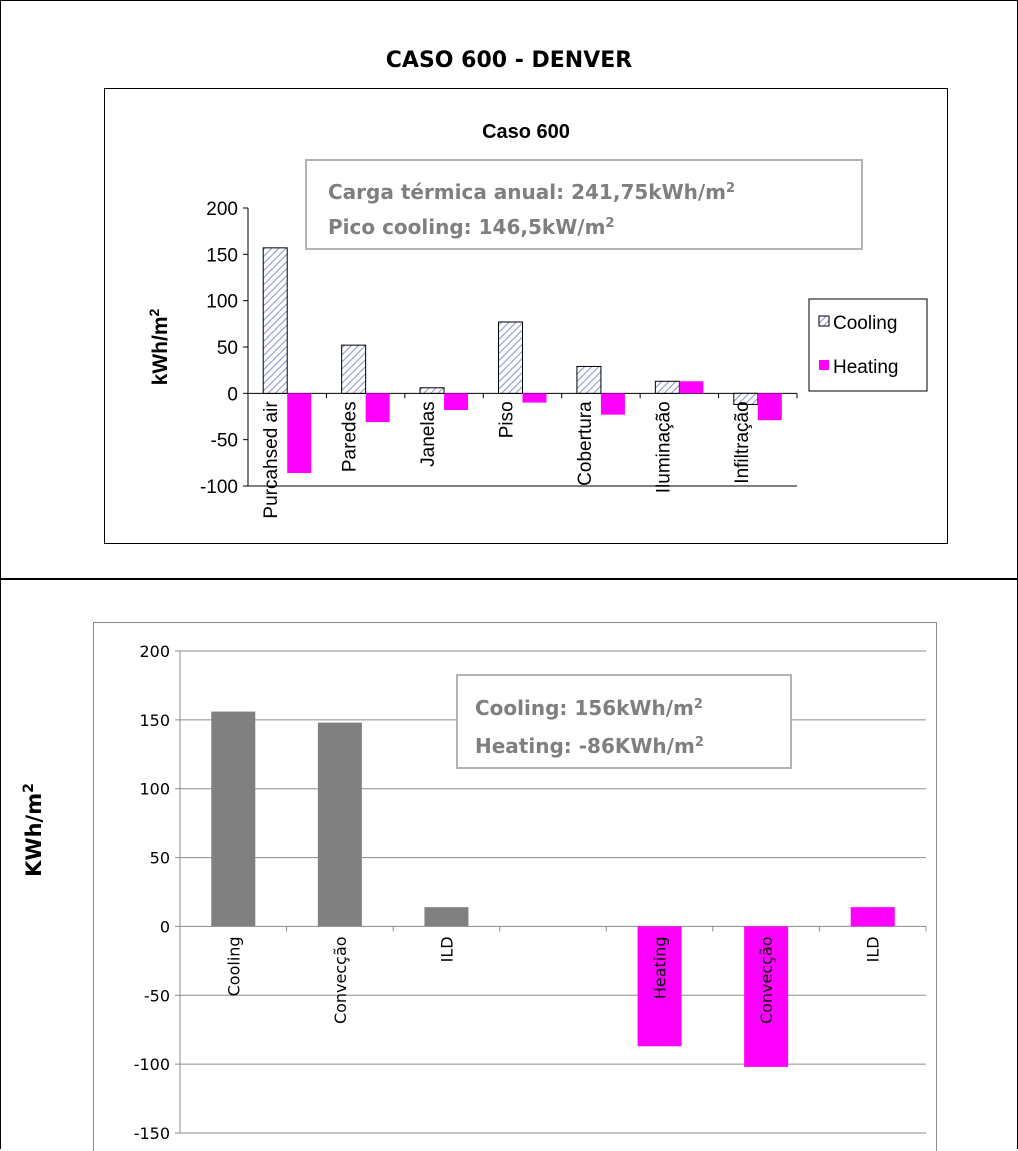  I want to click on chart-1-x-tick-label: Piso, so click(507, 419).